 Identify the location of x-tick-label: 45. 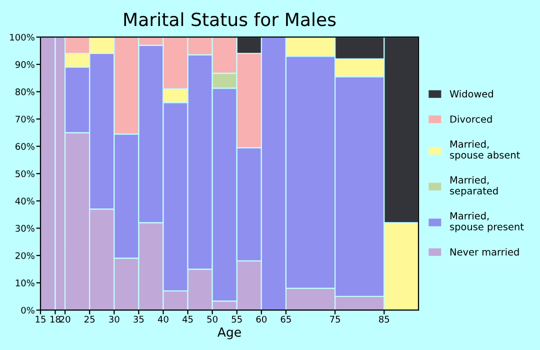
(187, 319).